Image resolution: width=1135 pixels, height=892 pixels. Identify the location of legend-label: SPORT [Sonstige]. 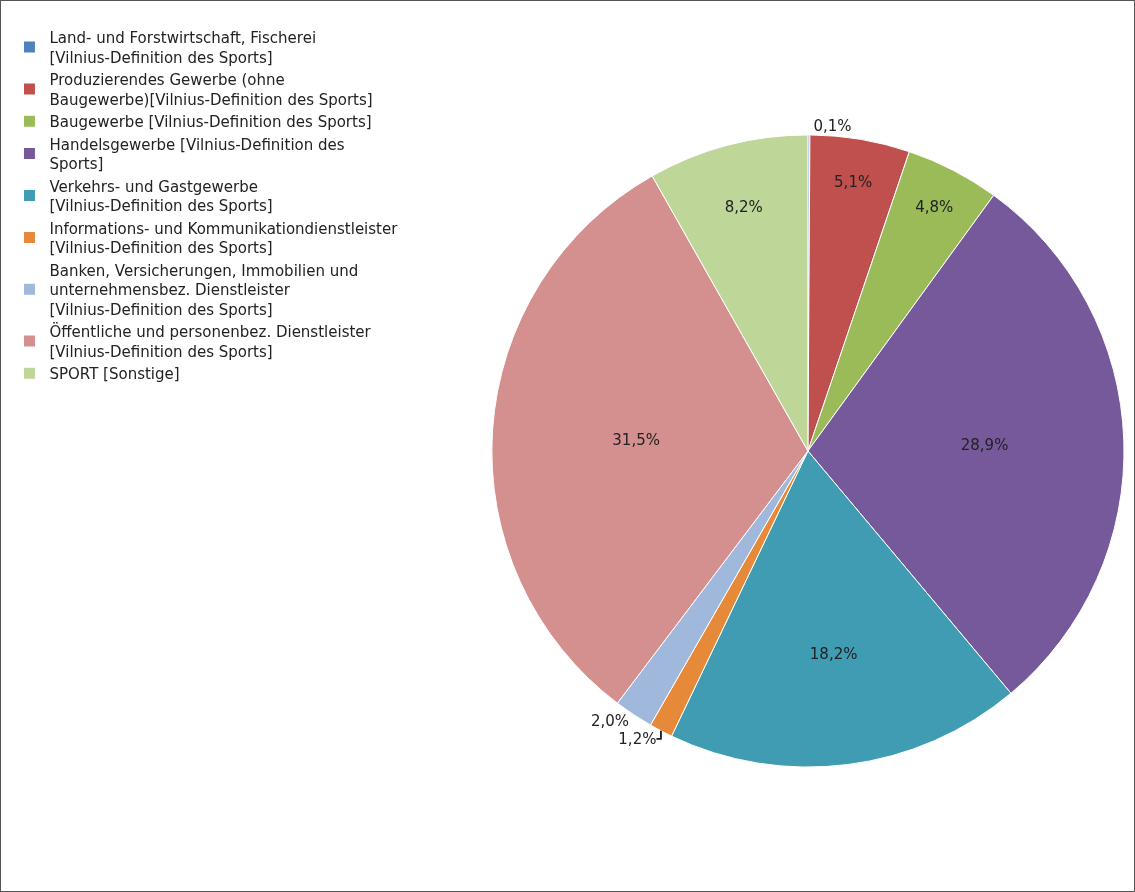
(114, 374).